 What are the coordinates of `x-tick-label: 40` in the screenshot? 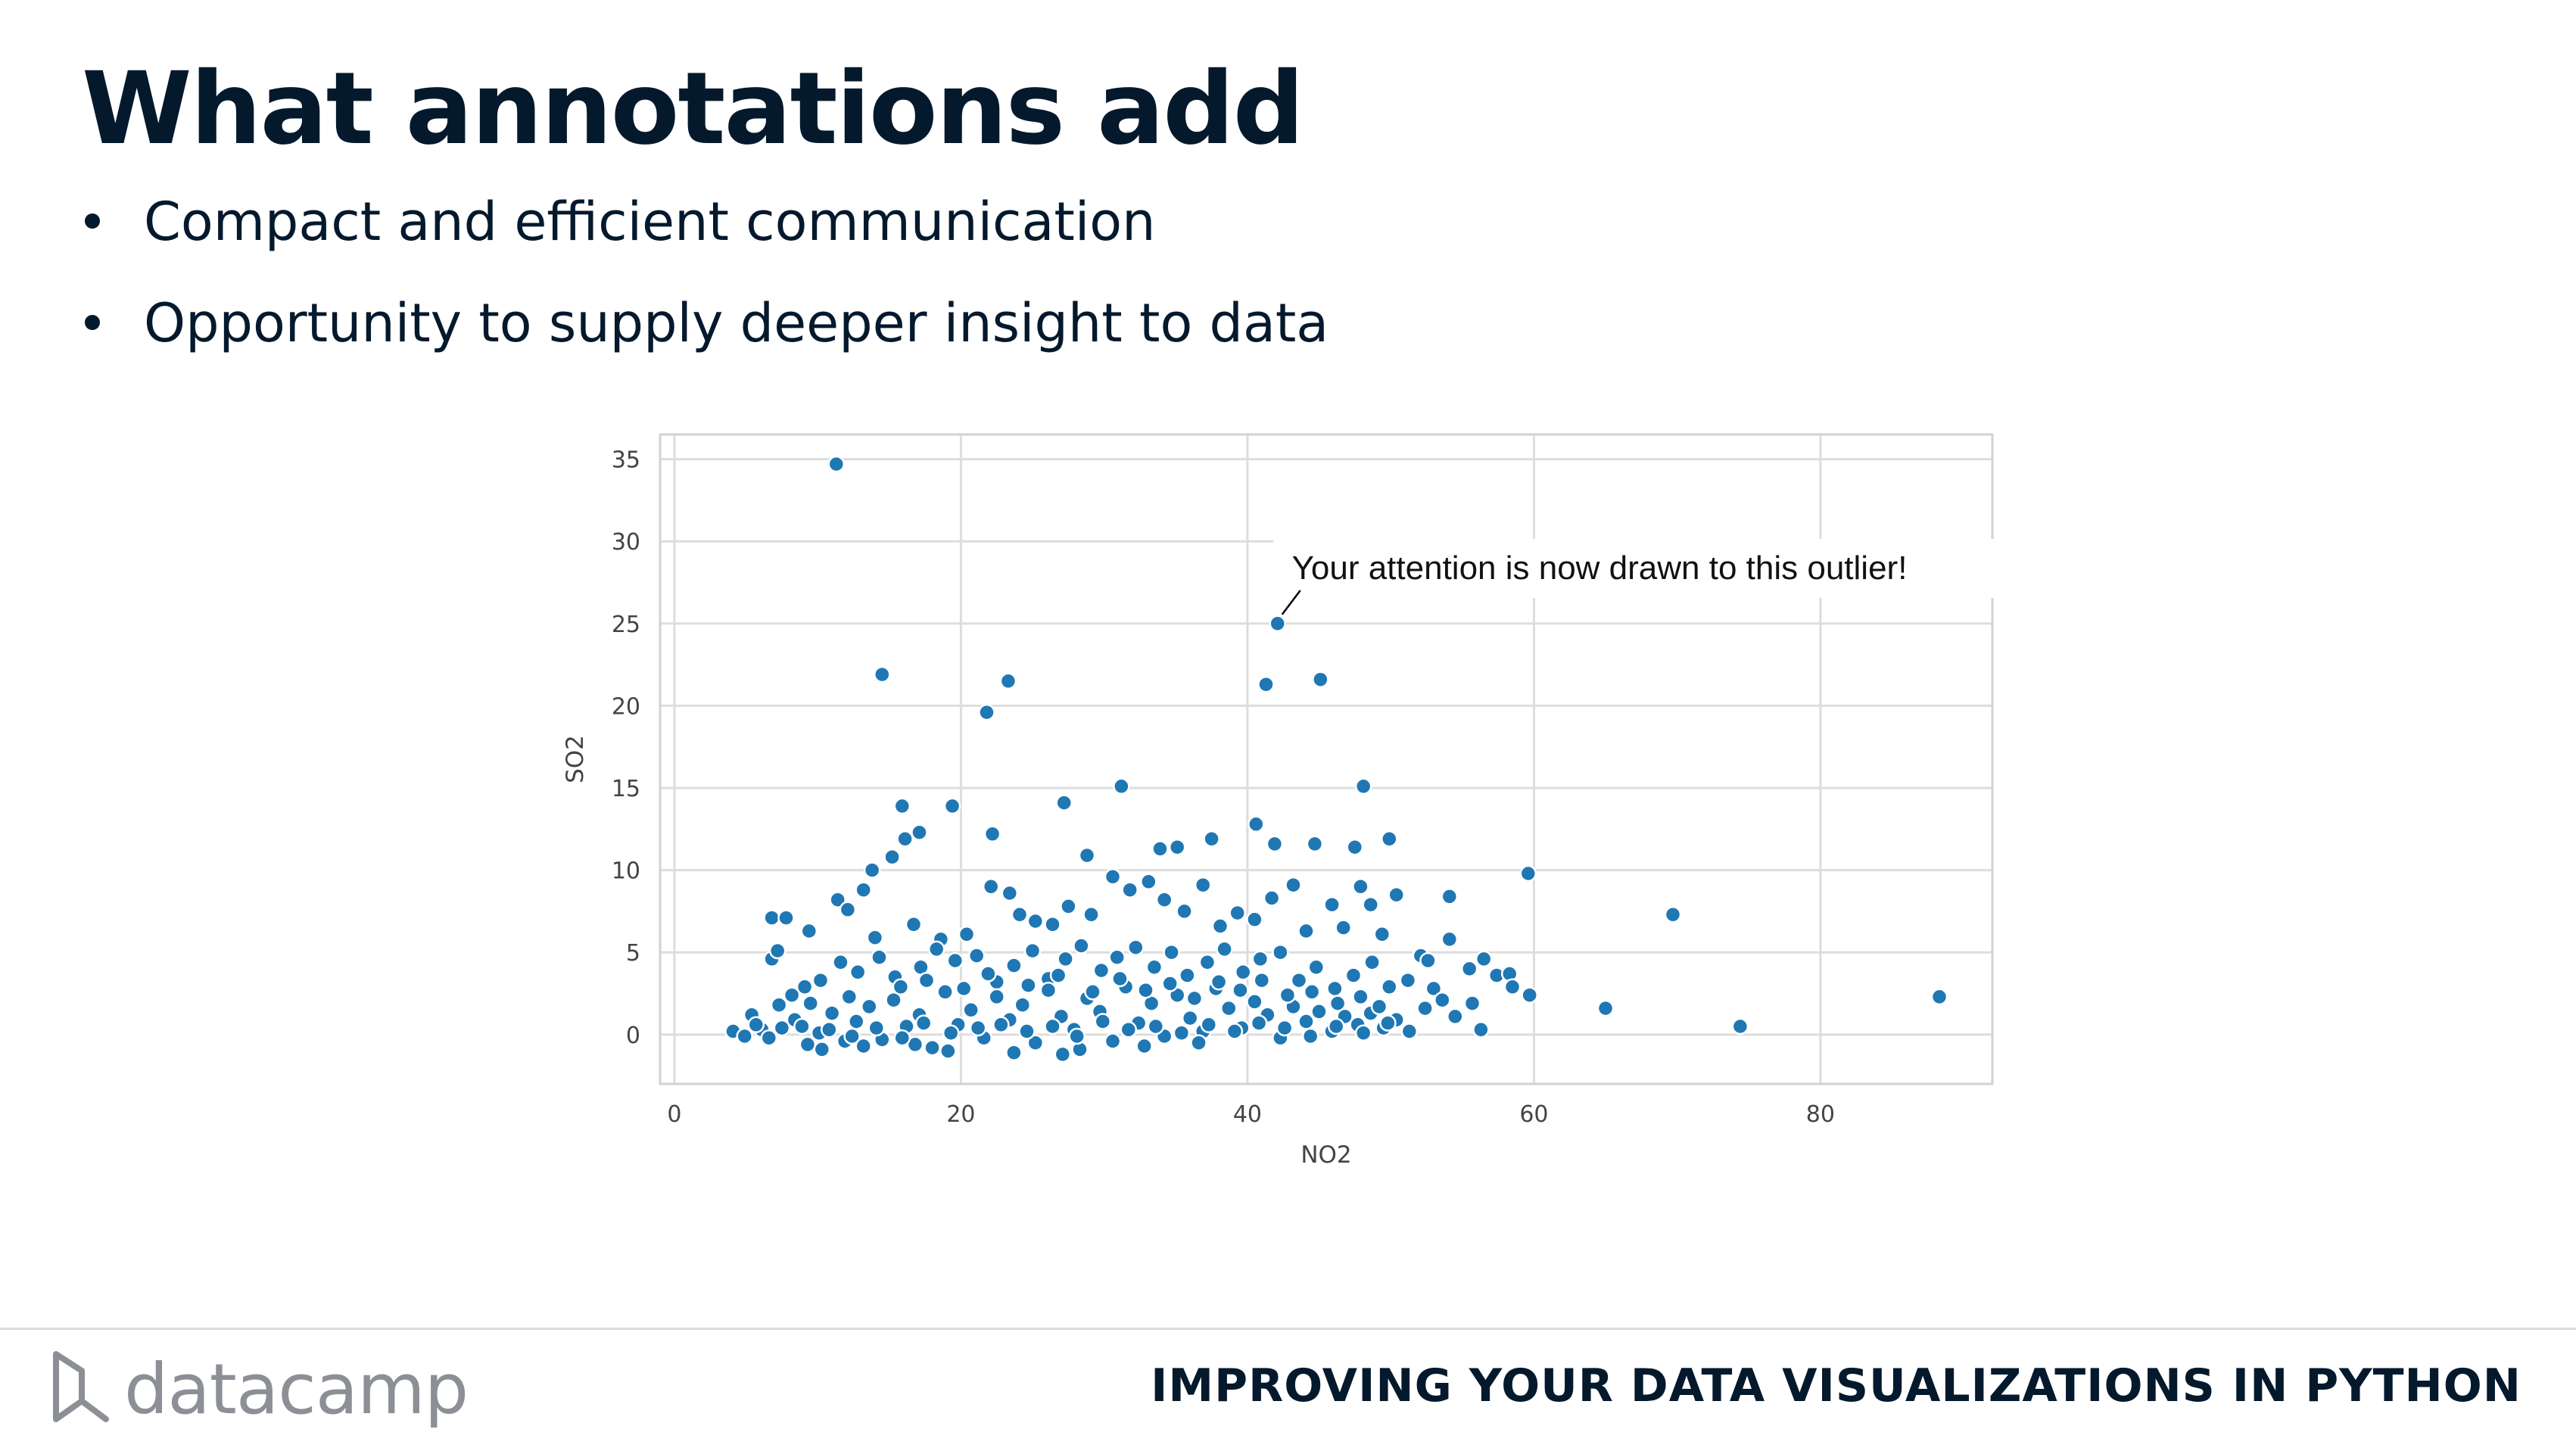 It's located at (1247, 1114).